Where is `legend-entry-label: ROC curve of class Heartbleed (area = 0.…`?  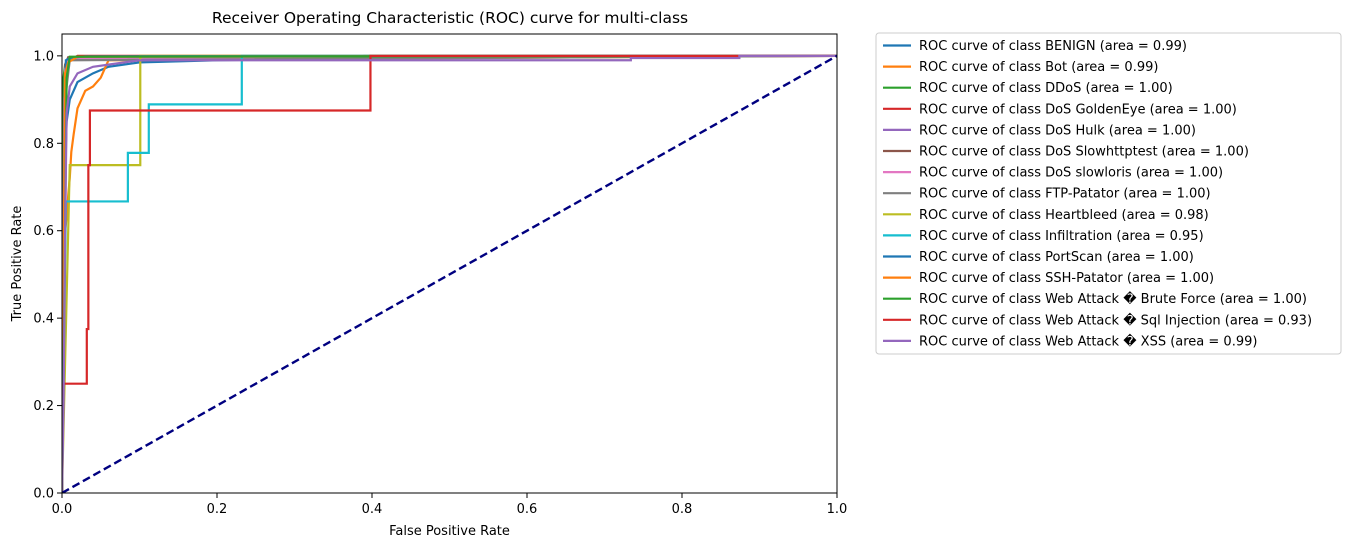 legend-entry-label: ROC curve of class Heartbleed (area = 0.… is located at coordinates (1064, 215).